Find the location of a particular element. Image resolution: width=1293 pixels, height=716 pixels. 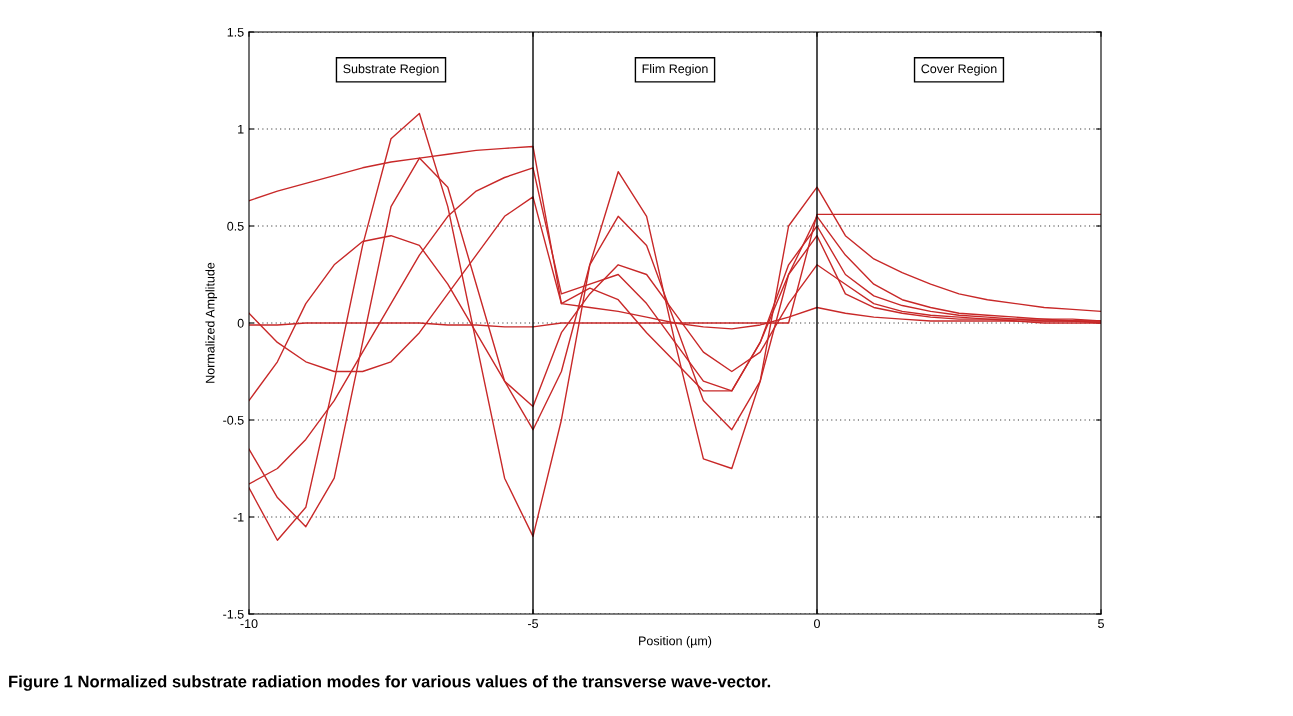

x-tick-label: -5 is located at coordinates (533, 624).